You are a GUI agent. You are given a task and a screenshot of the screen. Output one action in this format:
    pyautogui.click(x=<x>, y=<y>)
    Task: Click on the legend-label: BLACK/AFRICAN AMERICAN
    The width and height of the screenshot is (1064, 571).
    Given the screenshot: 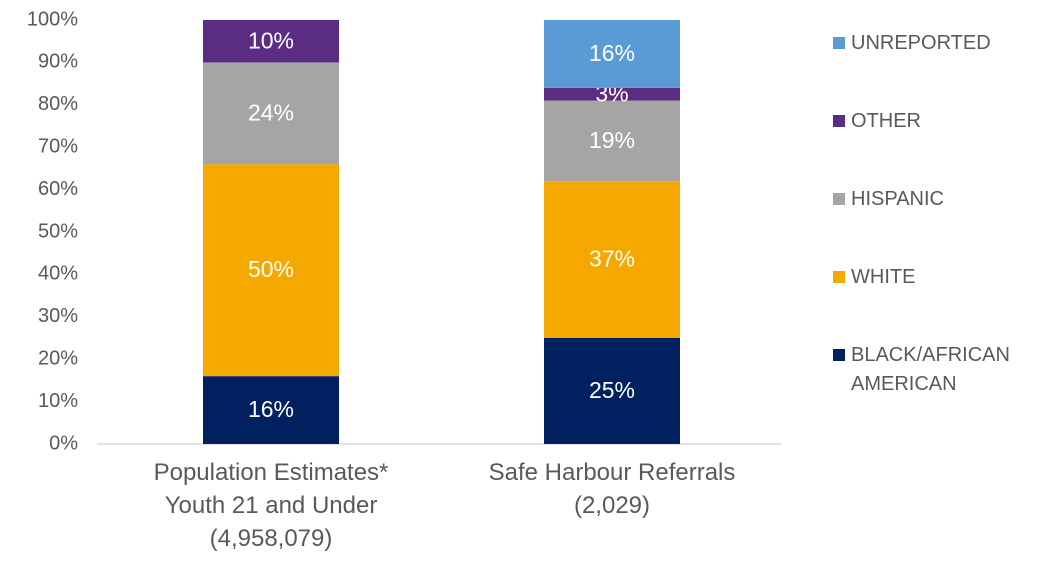 What is the action you would take?
    pyautogui.click(x=930, y=369)
    